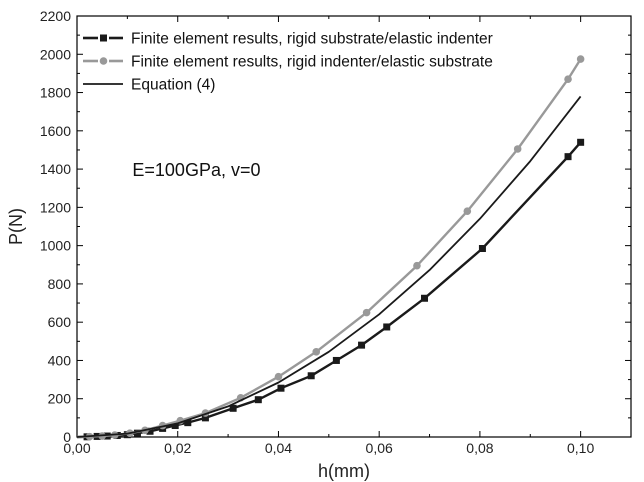 This screenshot has height=482, width=644. I want to click on y-tick-label: 600, so click(60, 322).